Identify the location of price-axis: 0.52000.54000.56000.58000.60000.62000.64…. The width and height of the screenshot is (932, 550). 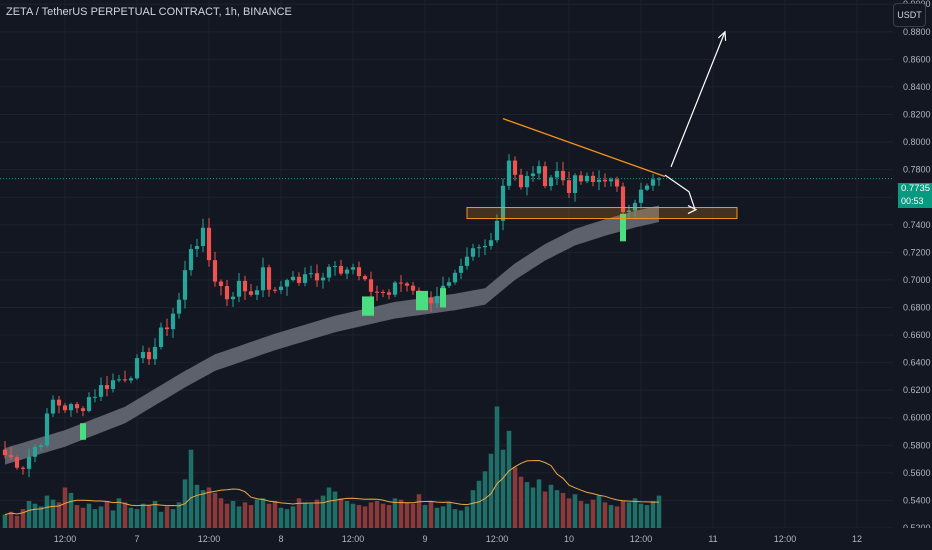
(912, 275).